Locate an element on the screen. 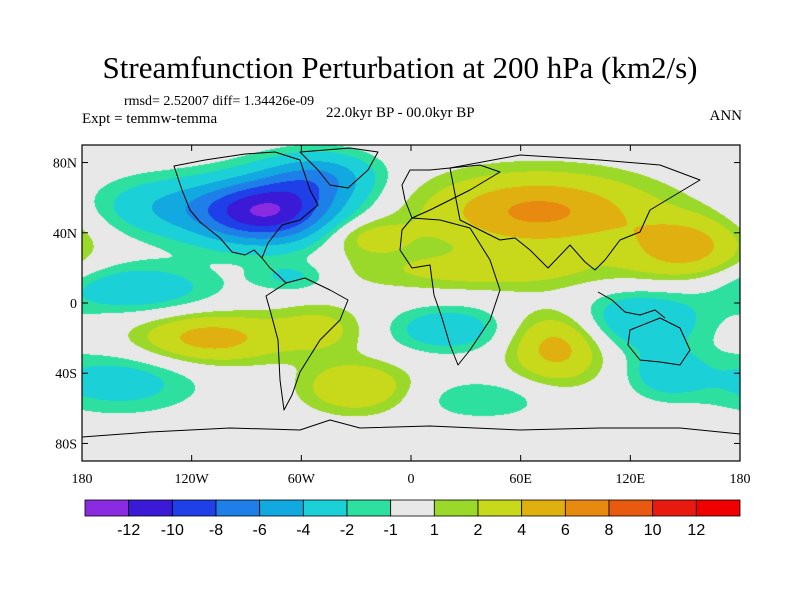 The height and width of the screenshot is (600, 800). stats-annotation: rmsd= 2.52007 diff= 1.34426e-09 is located at coordinates (219, 101).